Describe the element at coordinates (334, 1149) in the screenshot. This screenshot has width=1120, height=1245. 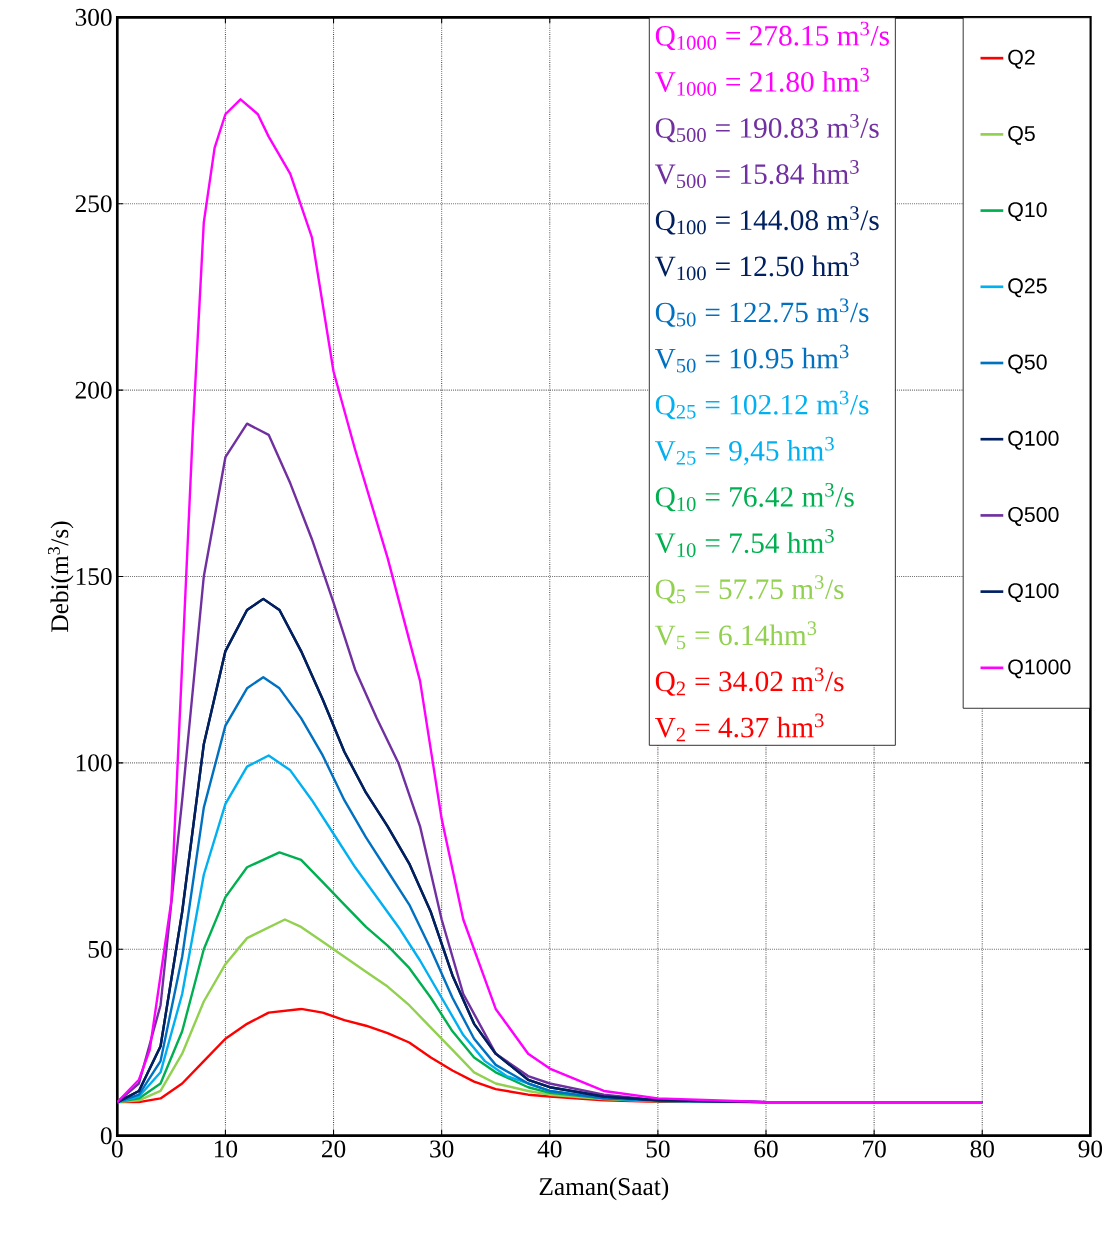
I see `x-tick-label: 20` at that location.